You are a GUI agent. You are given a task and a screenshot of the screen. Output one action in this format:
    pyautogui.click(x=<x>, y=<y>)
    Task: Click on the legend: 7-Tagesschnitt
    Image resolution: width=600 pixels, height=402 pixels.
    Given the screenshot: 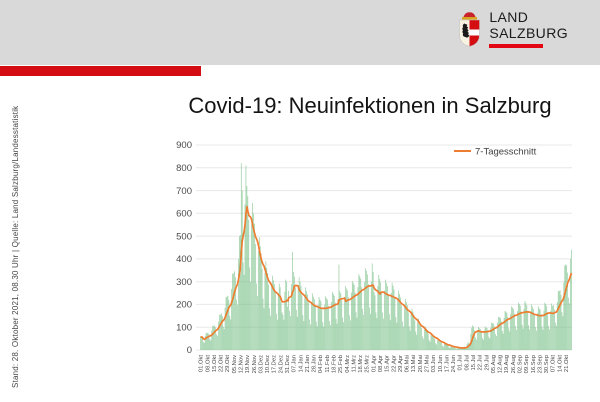 What is the action you would take?
    pyautogui.click(x=495, y=152)
    